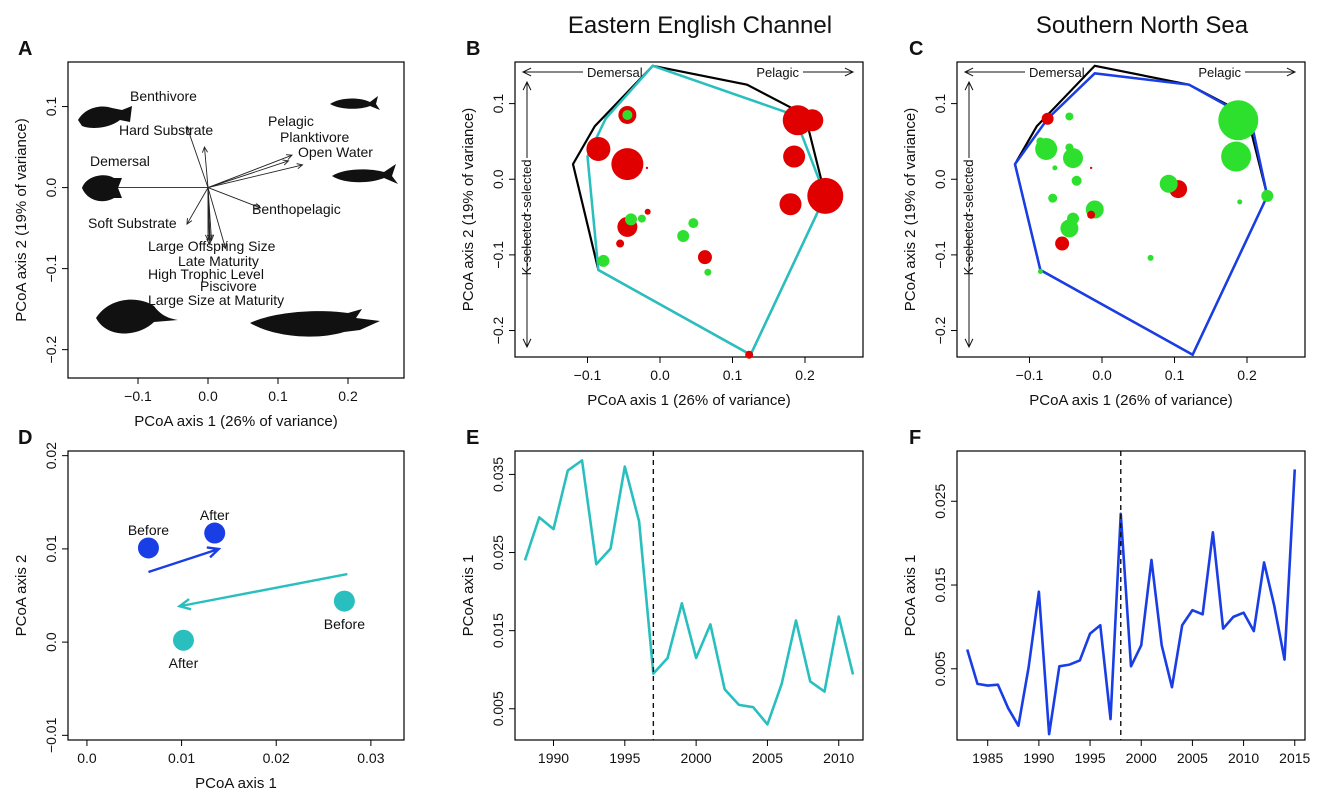 The image size is (1324, 796). I want to click on y-axis-label: PCoA axis 2 (19% of variance), so click(468, 209).